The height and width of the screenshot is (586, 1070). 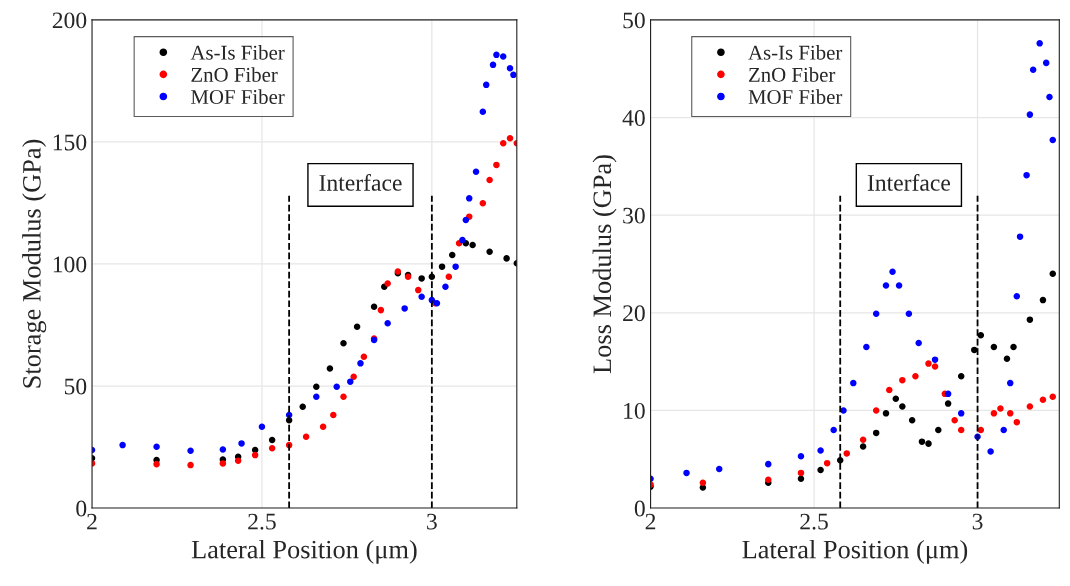 I want to click on y-tick-label: 150, so click(x=70, y=142).